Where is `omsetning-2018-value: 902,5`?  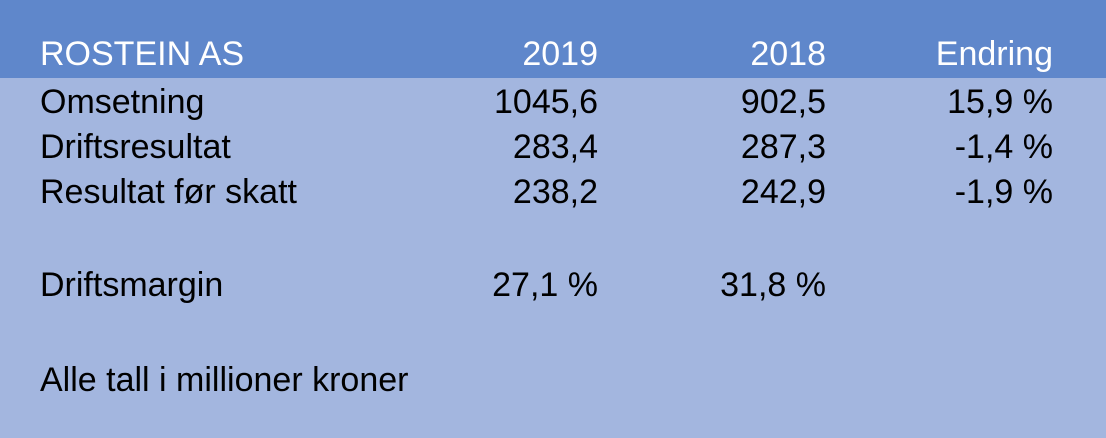 omsetning-2018-value: 902,5 is located at coordinates (783, 102).